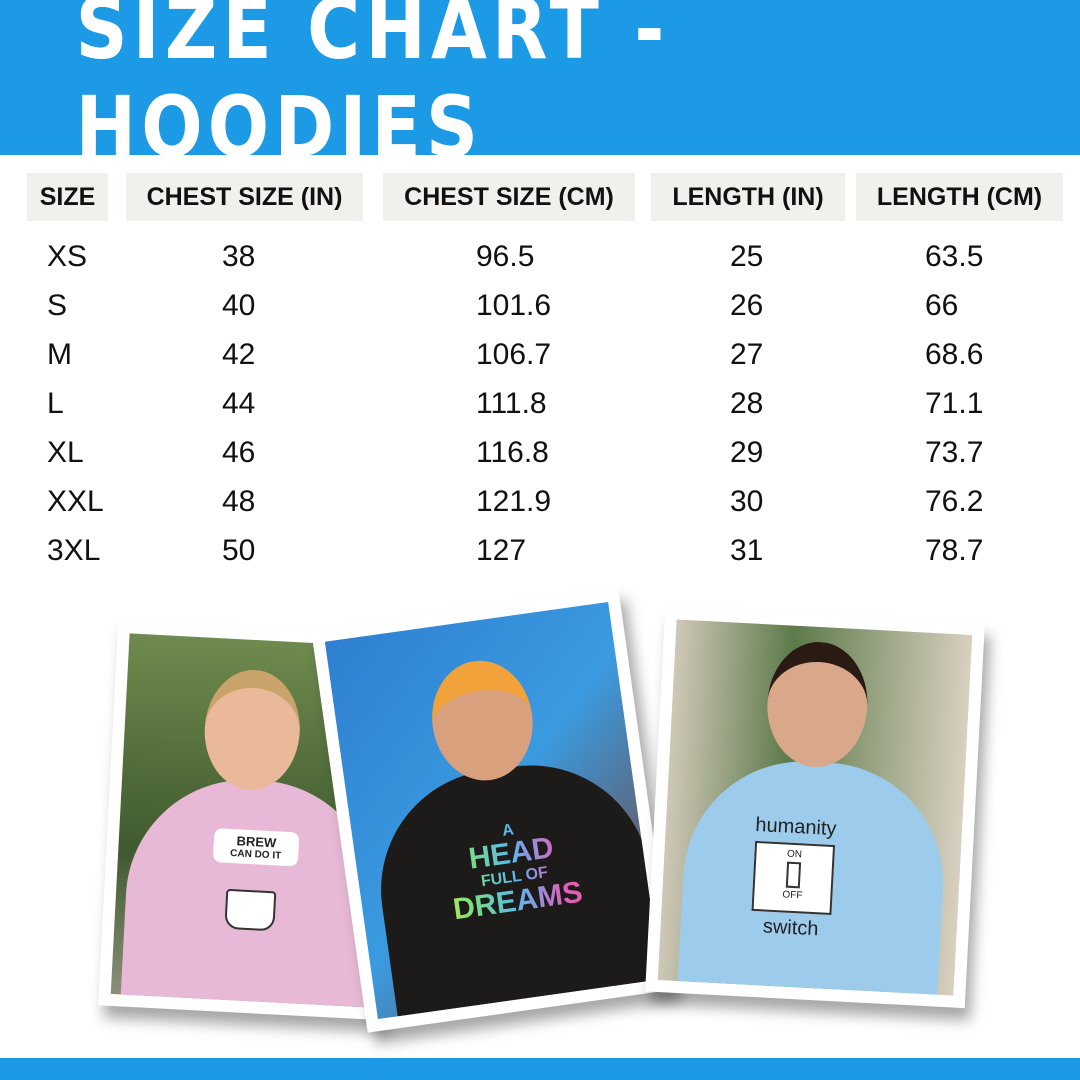  Describe the element at coordinates (954, 550) in the screenshot. I see `table-cell: 78.7` at that location.